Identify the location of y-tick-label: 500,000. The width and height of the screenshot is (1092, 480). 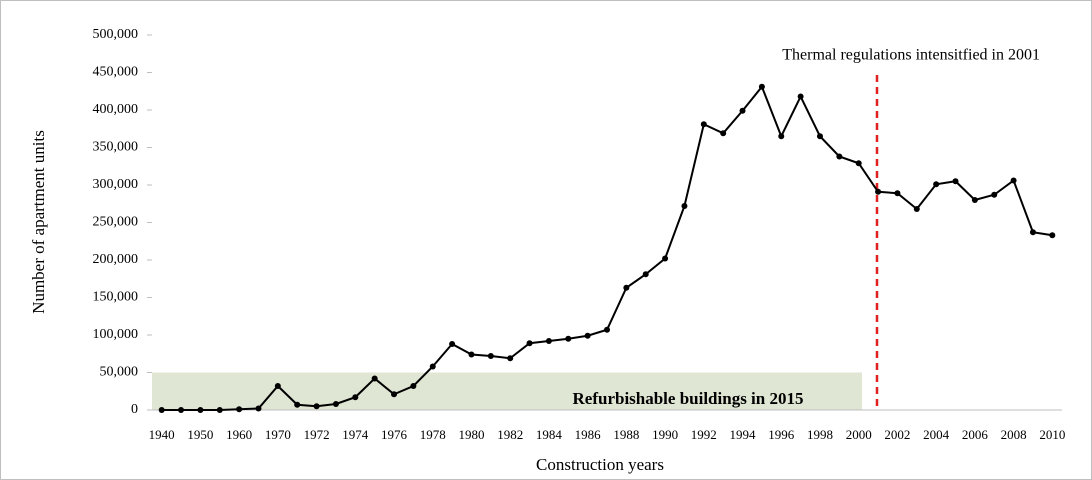
(116, 34).